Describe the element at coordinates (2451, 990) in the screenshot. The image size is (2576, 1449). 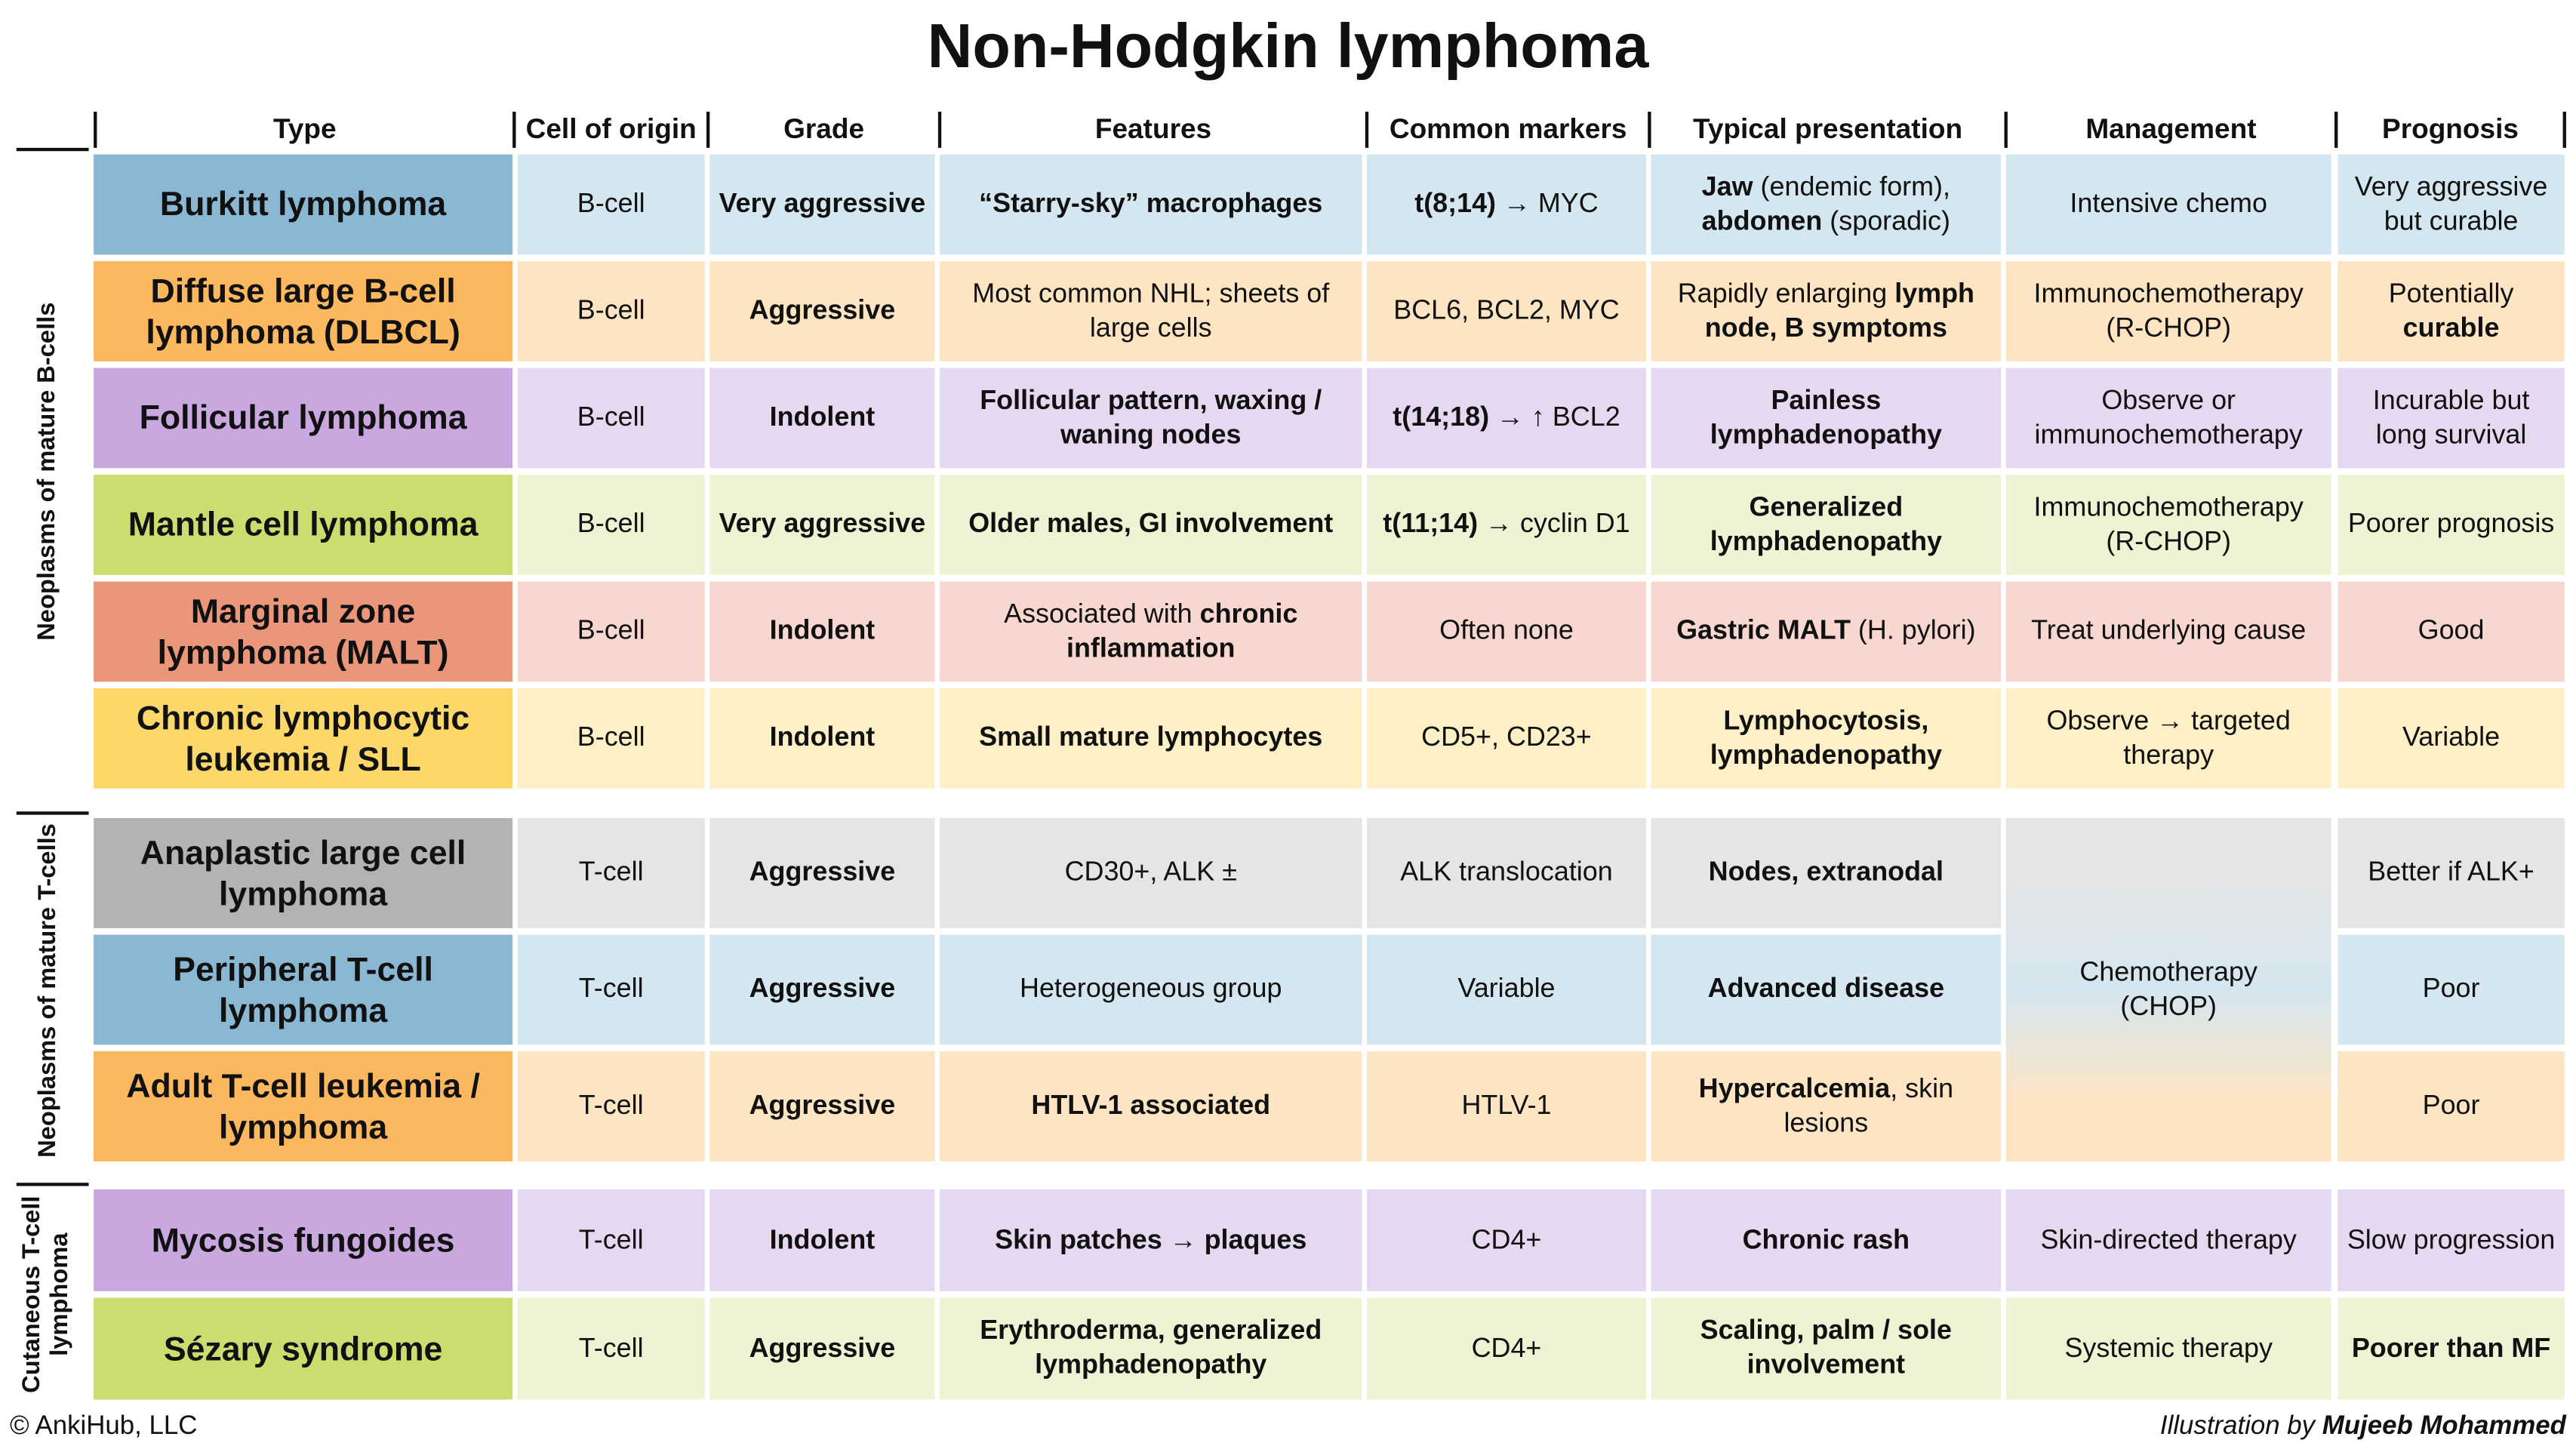
I see `cell-text: Poor` at that location.